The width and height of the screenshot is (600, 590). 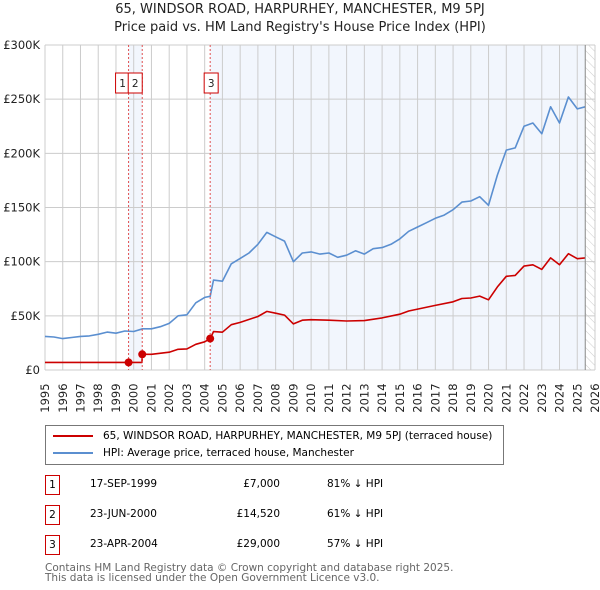 What do you see at coordinates (261, 484) in the screenshot?
I see `sale-price: £7,000` at bounding box center [261, 484].